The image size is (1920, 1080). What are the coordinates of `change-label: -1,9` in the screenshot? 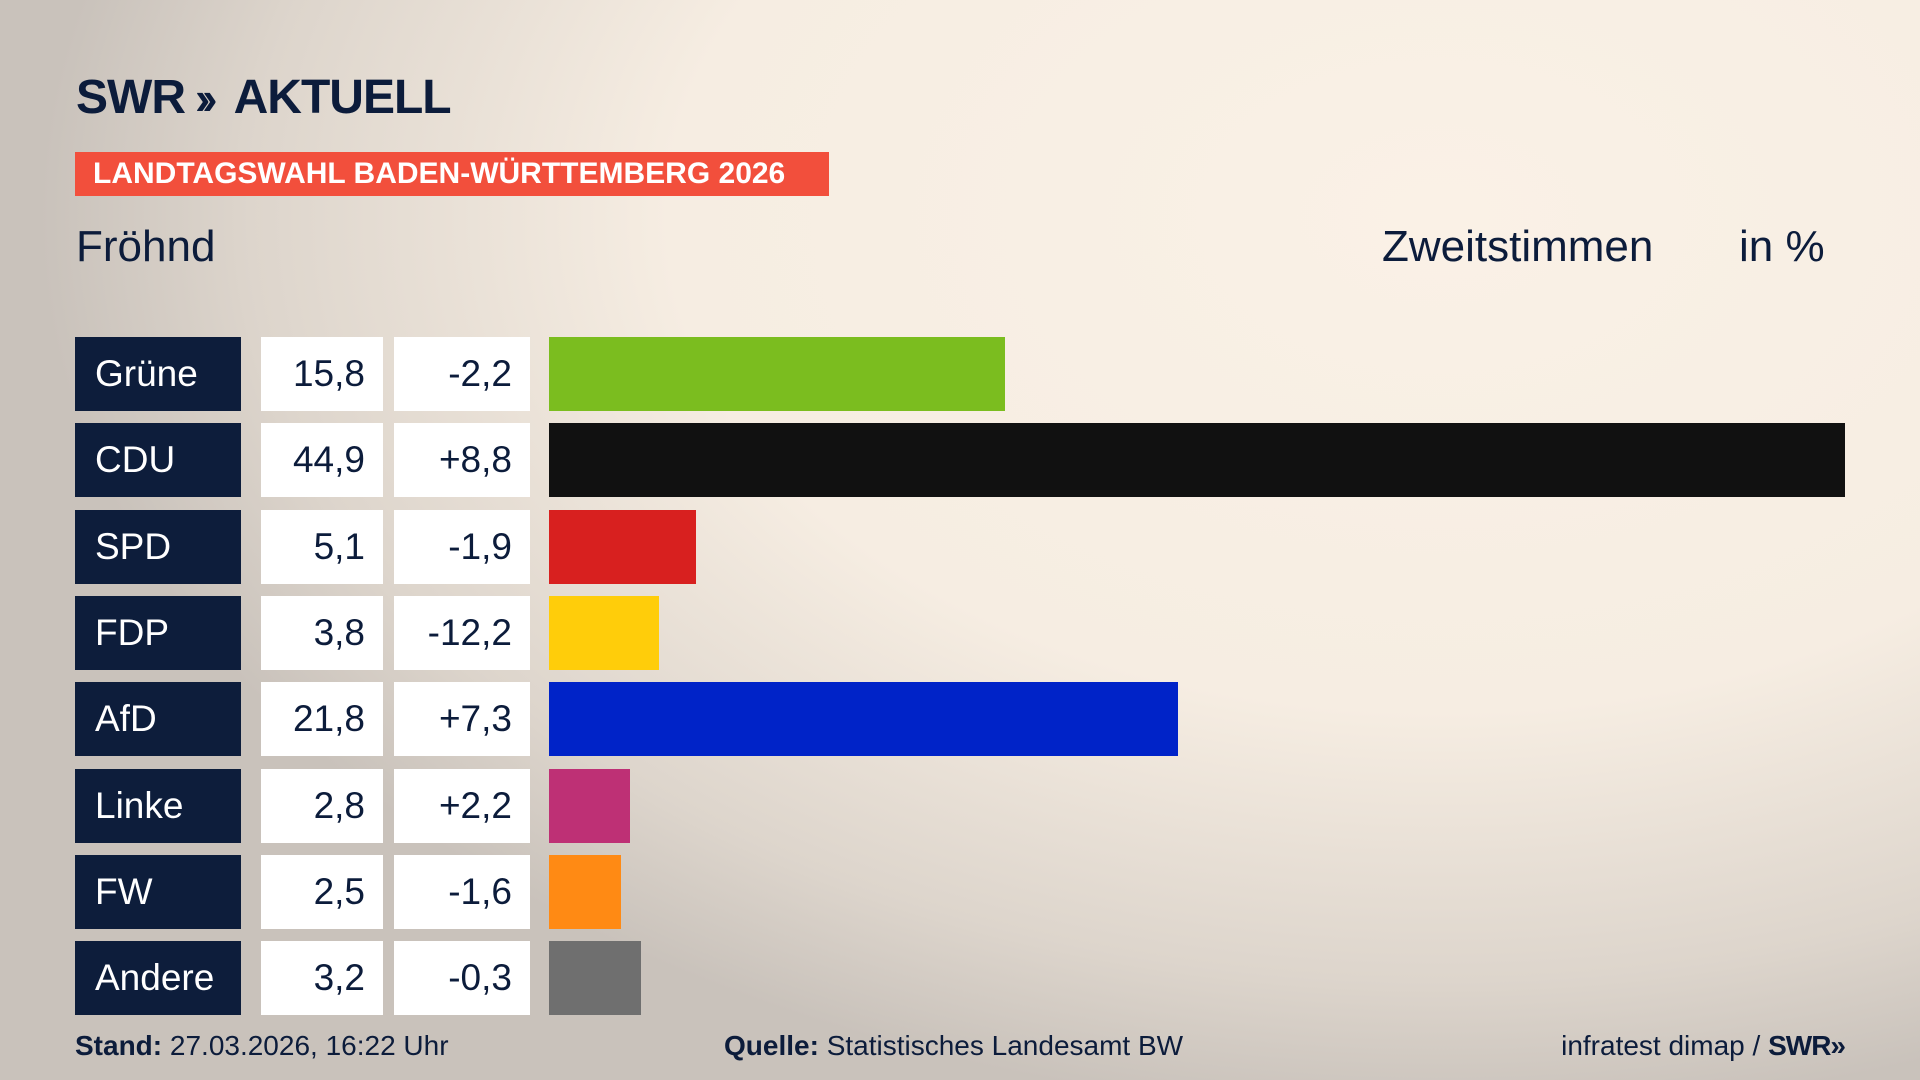 It's located at (462, 546).